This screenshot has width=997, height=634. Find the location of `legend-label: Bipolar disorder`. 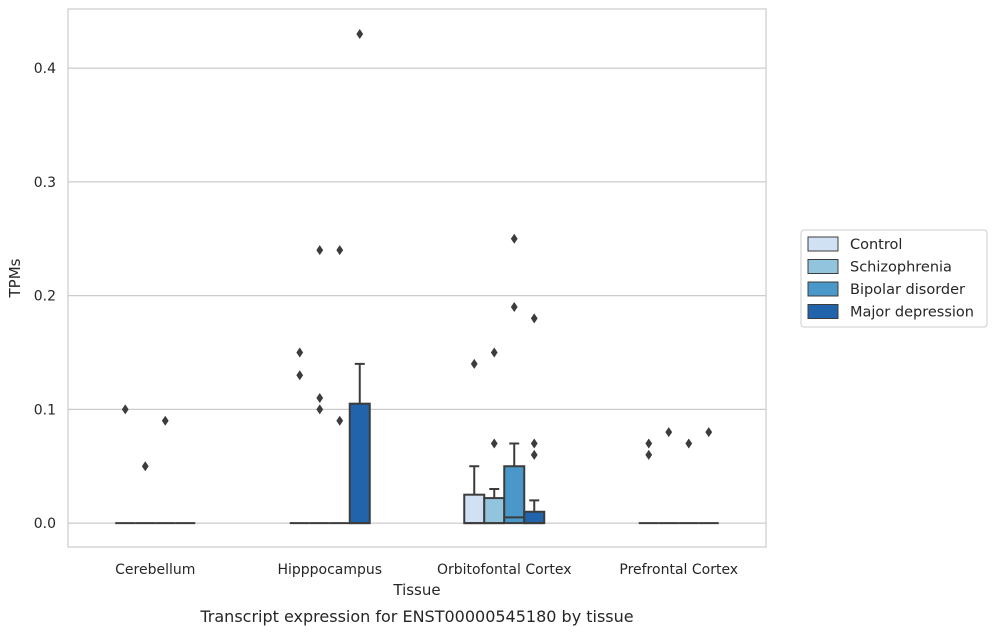

legend-label: Bipolar disorder is located at coordinates (907, 290).